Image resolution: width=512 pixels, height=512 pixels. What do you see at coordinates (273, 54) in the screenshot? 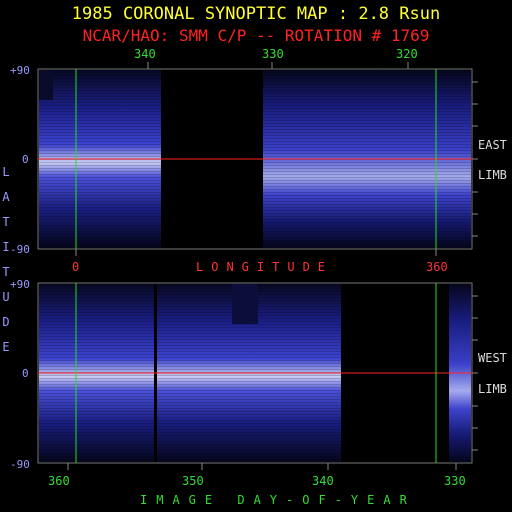
I see `top-tick-label: 330` at bounding box center [273, 54].